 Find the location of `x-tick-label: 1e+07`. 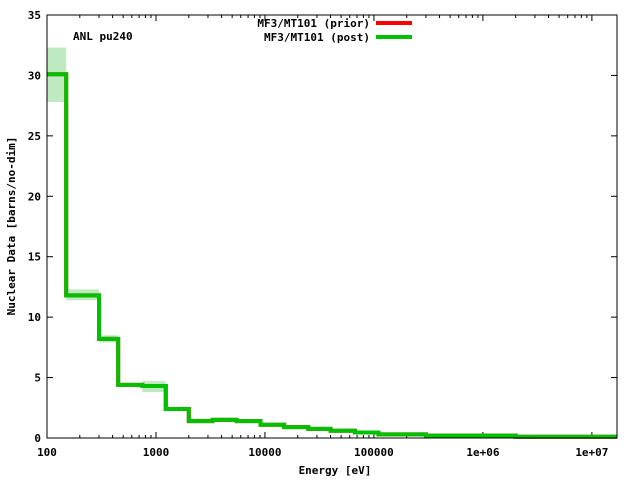

x-tick-label: 1e+07 is located at coordinates (591, 452).